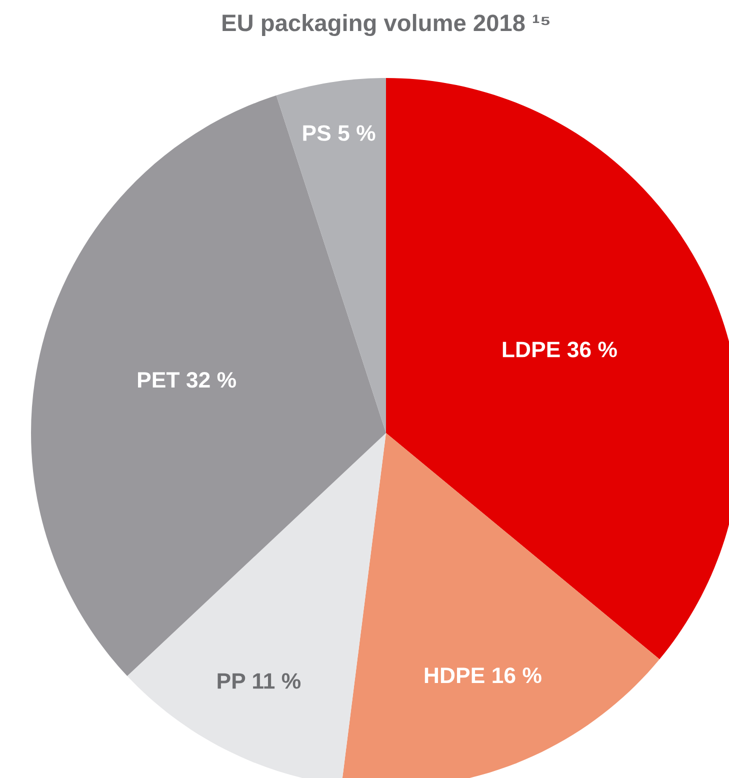 The width and height of the screenshot is (729, 778). What do you see at coordinates (386, 25) in the screenshot?
I see `chart-title: EU packaging volume 2018 ¹⁵` at bounding box center [386, 25].